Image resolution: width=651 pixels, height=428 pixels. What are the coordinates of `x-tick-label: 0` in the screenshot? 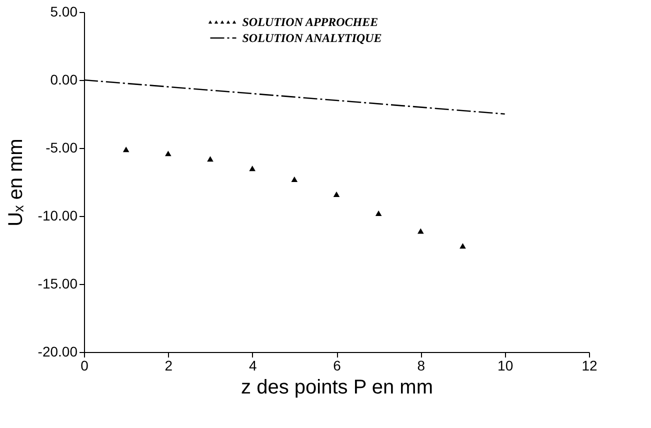 It's located at (84, 366).